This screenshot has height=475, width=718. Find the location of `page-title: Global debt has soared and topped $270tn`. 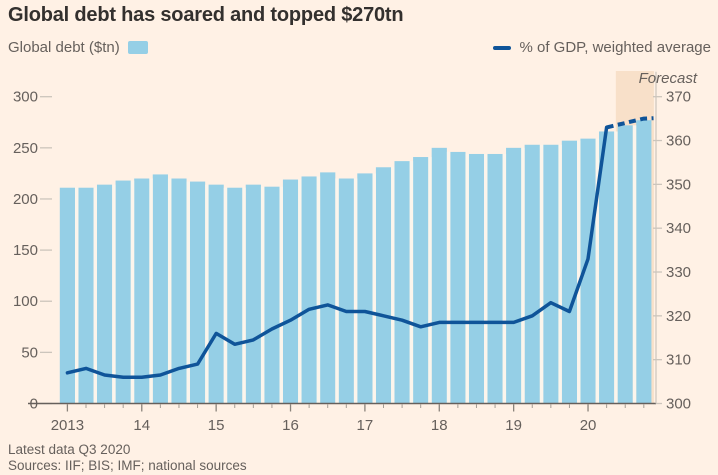

page-title: Global debt has soared and topped $270tn is located at coordinates (206, 15).